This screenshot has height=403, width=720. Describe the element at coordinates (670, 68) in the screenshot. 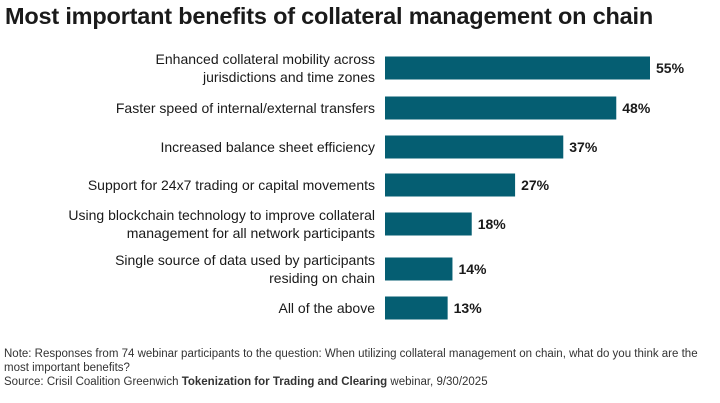

I see `value-label: 55%` at that location.